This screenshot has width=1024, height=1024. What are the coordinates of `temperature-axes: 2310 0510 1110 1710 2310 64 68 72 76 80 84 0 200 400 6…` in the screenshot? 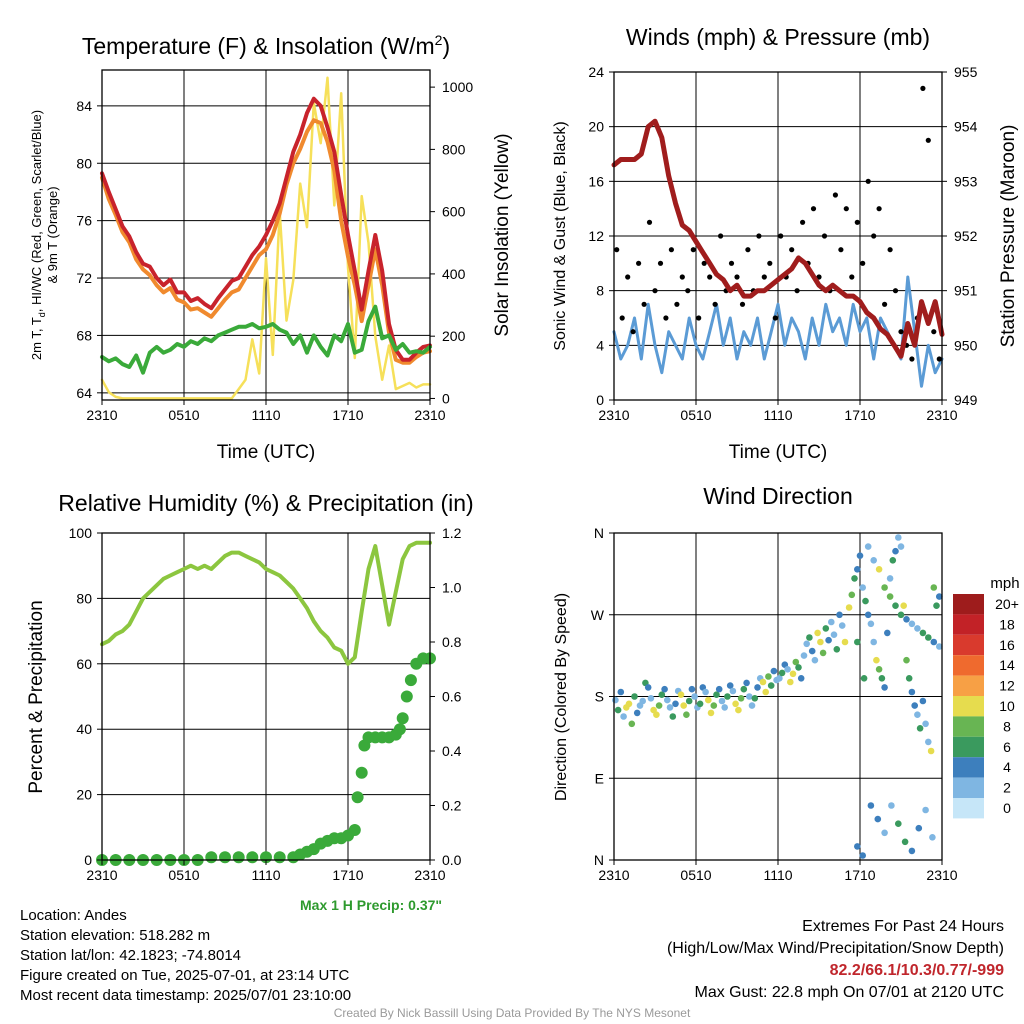 It's located at (274, 251).